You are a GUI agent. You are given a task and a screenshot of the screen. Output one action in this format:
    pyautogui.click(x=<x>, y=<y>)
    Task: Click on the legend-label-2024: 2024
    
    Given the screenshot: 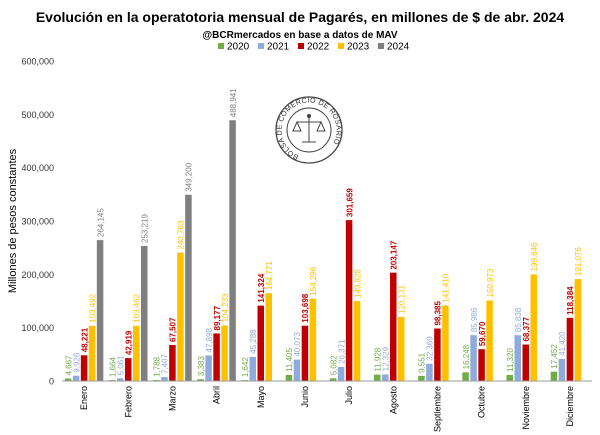 What is the action you would take?
    pyautogui.click(x=398, y=47)
    